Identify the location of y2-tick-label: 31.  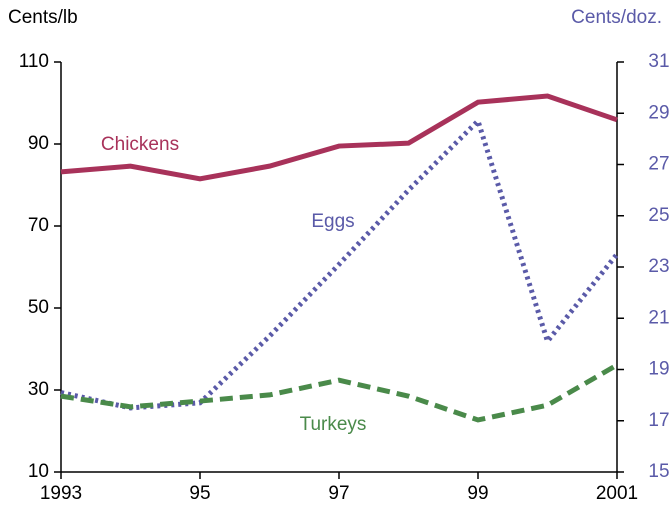
(658, 61).